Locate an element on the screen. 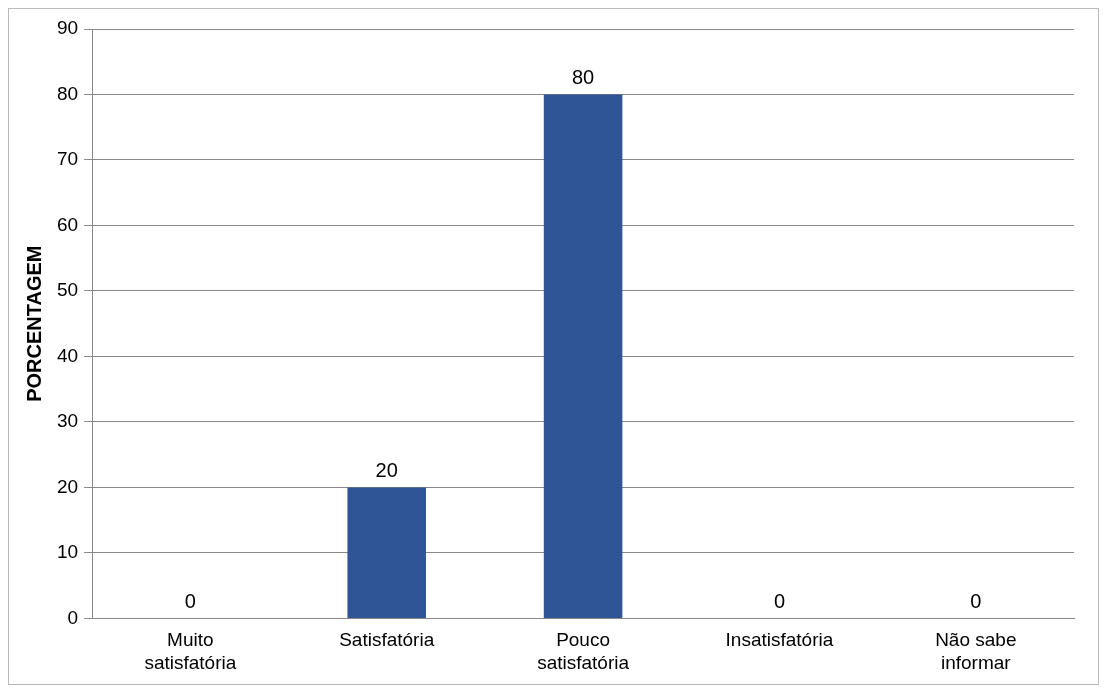 The width and height of the screenshot is (1107, 693). y-tick-label: 0 is located at coordinates (73, 617).